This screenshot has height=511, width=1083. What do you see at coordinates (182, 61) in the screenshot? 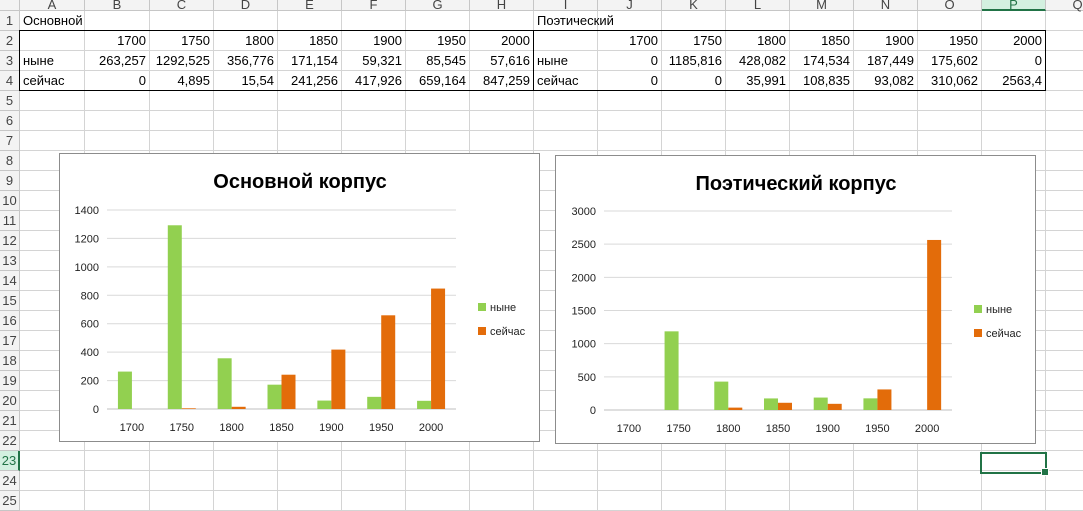
I see `table_main-row1-value: 1292,525` at bounding box center [182, 61].